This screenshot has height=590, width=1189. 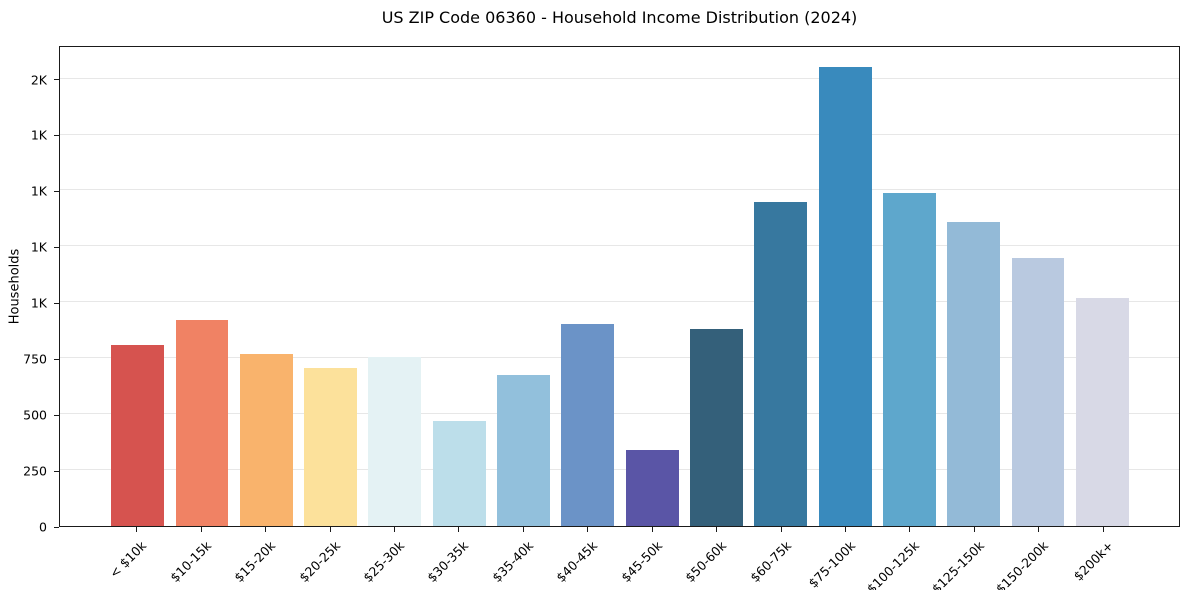 What do you see at coordinates (706, 562) in the screenshot?
I see `x-tick-label: $50-60k` at bounding box center [706, 562].